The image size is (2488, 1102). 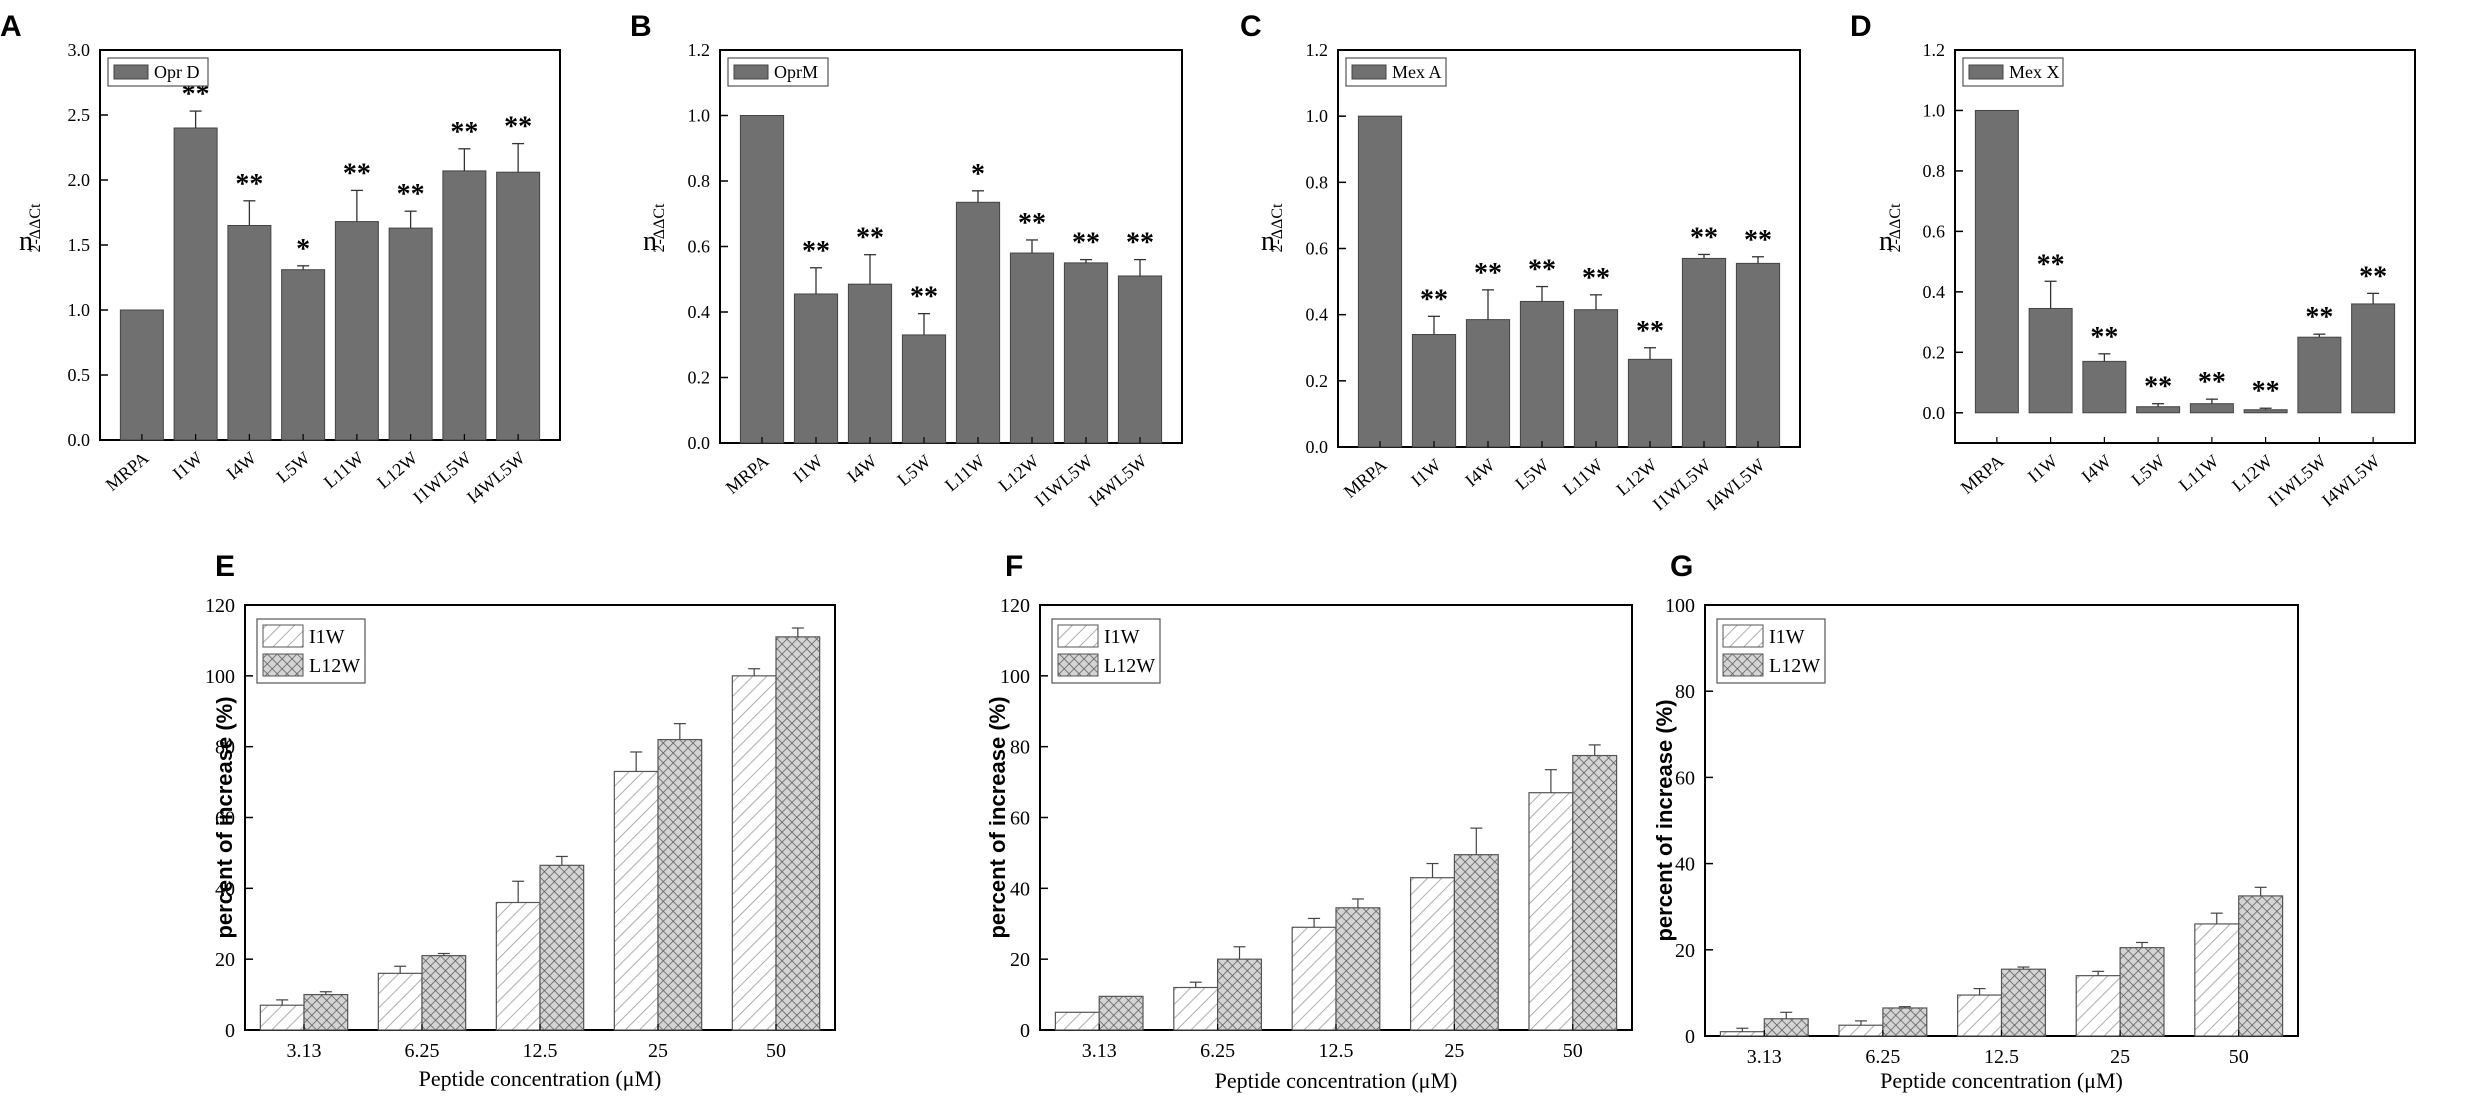 I want to click on x-tick-label: 3.13, so click(x=1099, y=1051).